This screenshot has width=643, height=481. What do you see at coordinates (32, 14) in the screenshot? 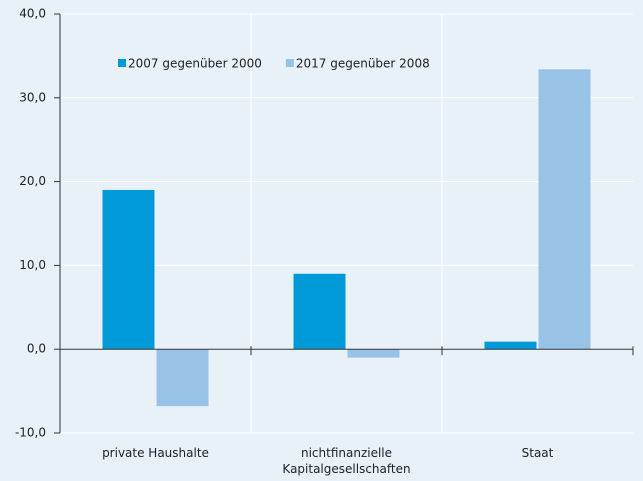
I see `y-tick-label: 40,0` at bounding box center [32, 14].